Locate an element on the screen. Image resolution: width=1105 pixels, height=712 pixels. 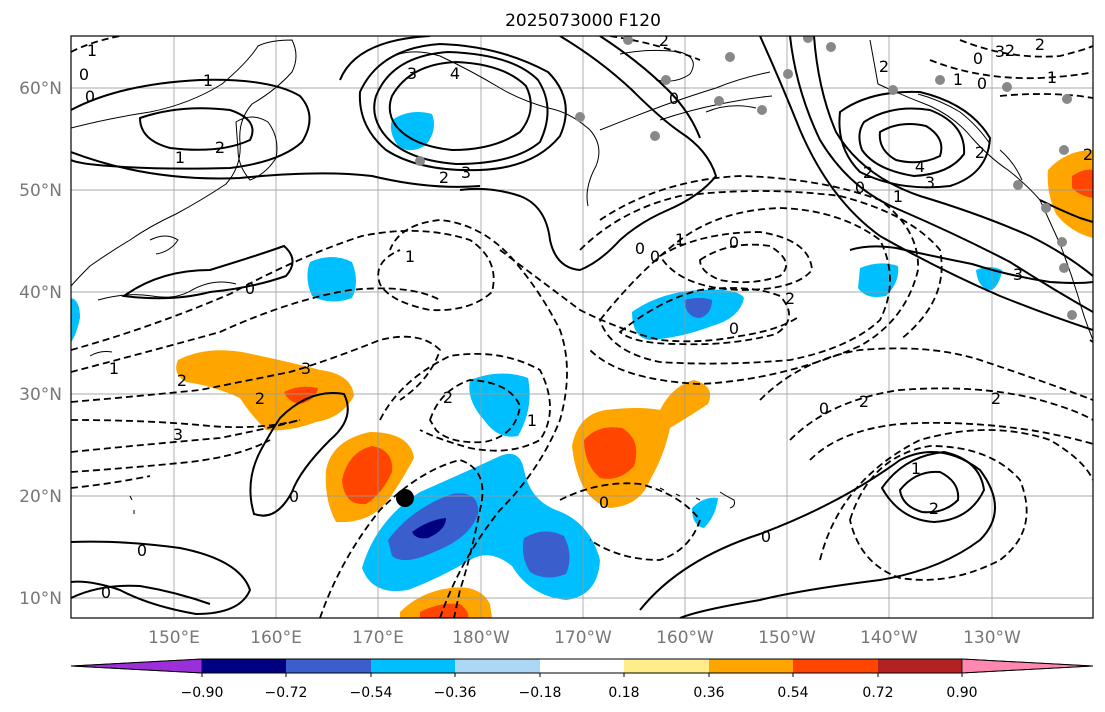
colorbar-tick-label: 0.18 is located at coordinates (623, 693).